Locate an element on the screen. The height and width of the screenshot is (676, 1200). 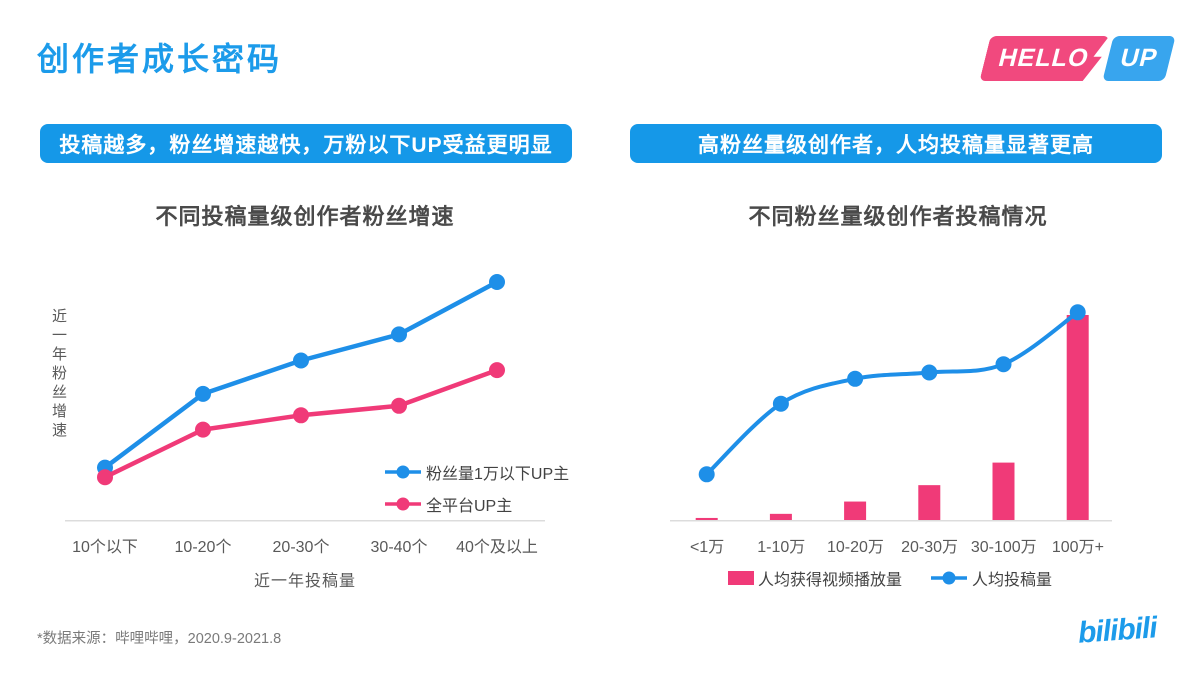
right-chart-legend: 人均获得视频播放量 人均投稿量 is located at coordinates (890, 578).